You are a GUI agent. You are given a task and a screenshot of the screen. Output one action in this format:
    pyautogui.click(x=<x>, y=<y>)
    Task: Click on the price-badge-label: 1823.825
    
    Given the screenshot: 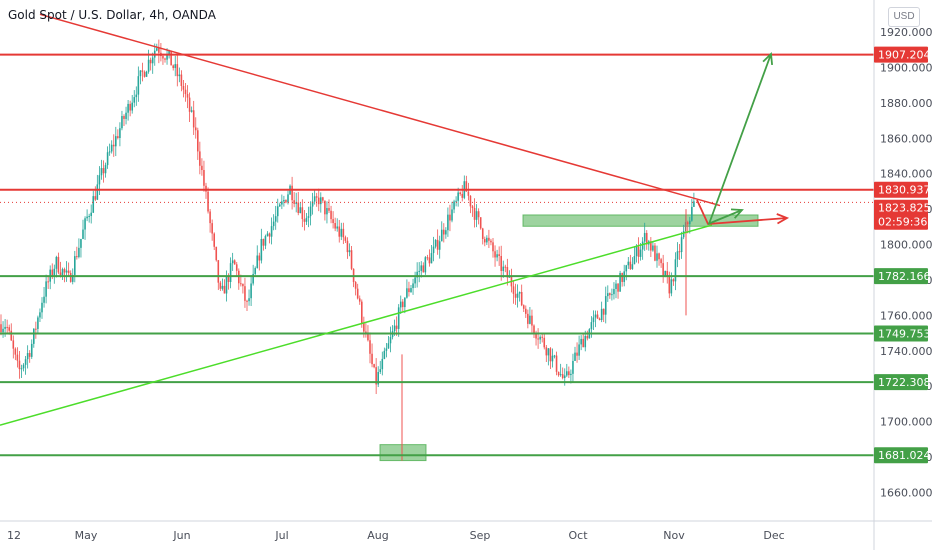 What is the action you would take?
    pyautogui.click(x=904, y=208)
    